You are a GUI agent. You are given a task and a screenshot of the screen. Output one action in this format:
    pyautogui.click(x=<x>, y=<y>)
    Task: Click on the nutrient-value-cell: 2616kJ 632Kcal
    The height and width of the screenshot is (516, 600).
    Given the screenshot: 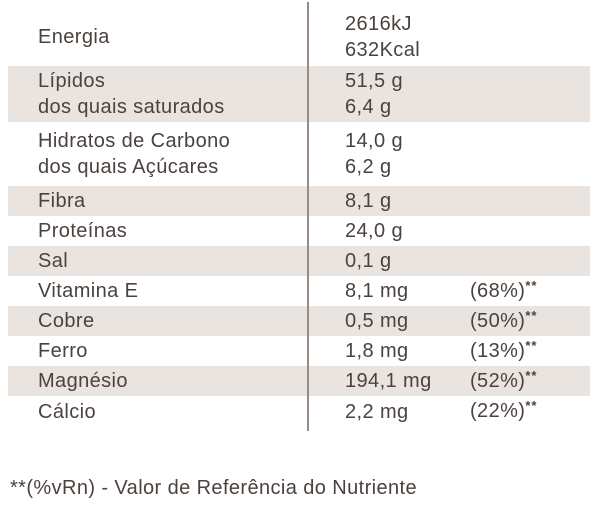 What is the action you would take?
    pyautogui.click(x=406, y=37)
    